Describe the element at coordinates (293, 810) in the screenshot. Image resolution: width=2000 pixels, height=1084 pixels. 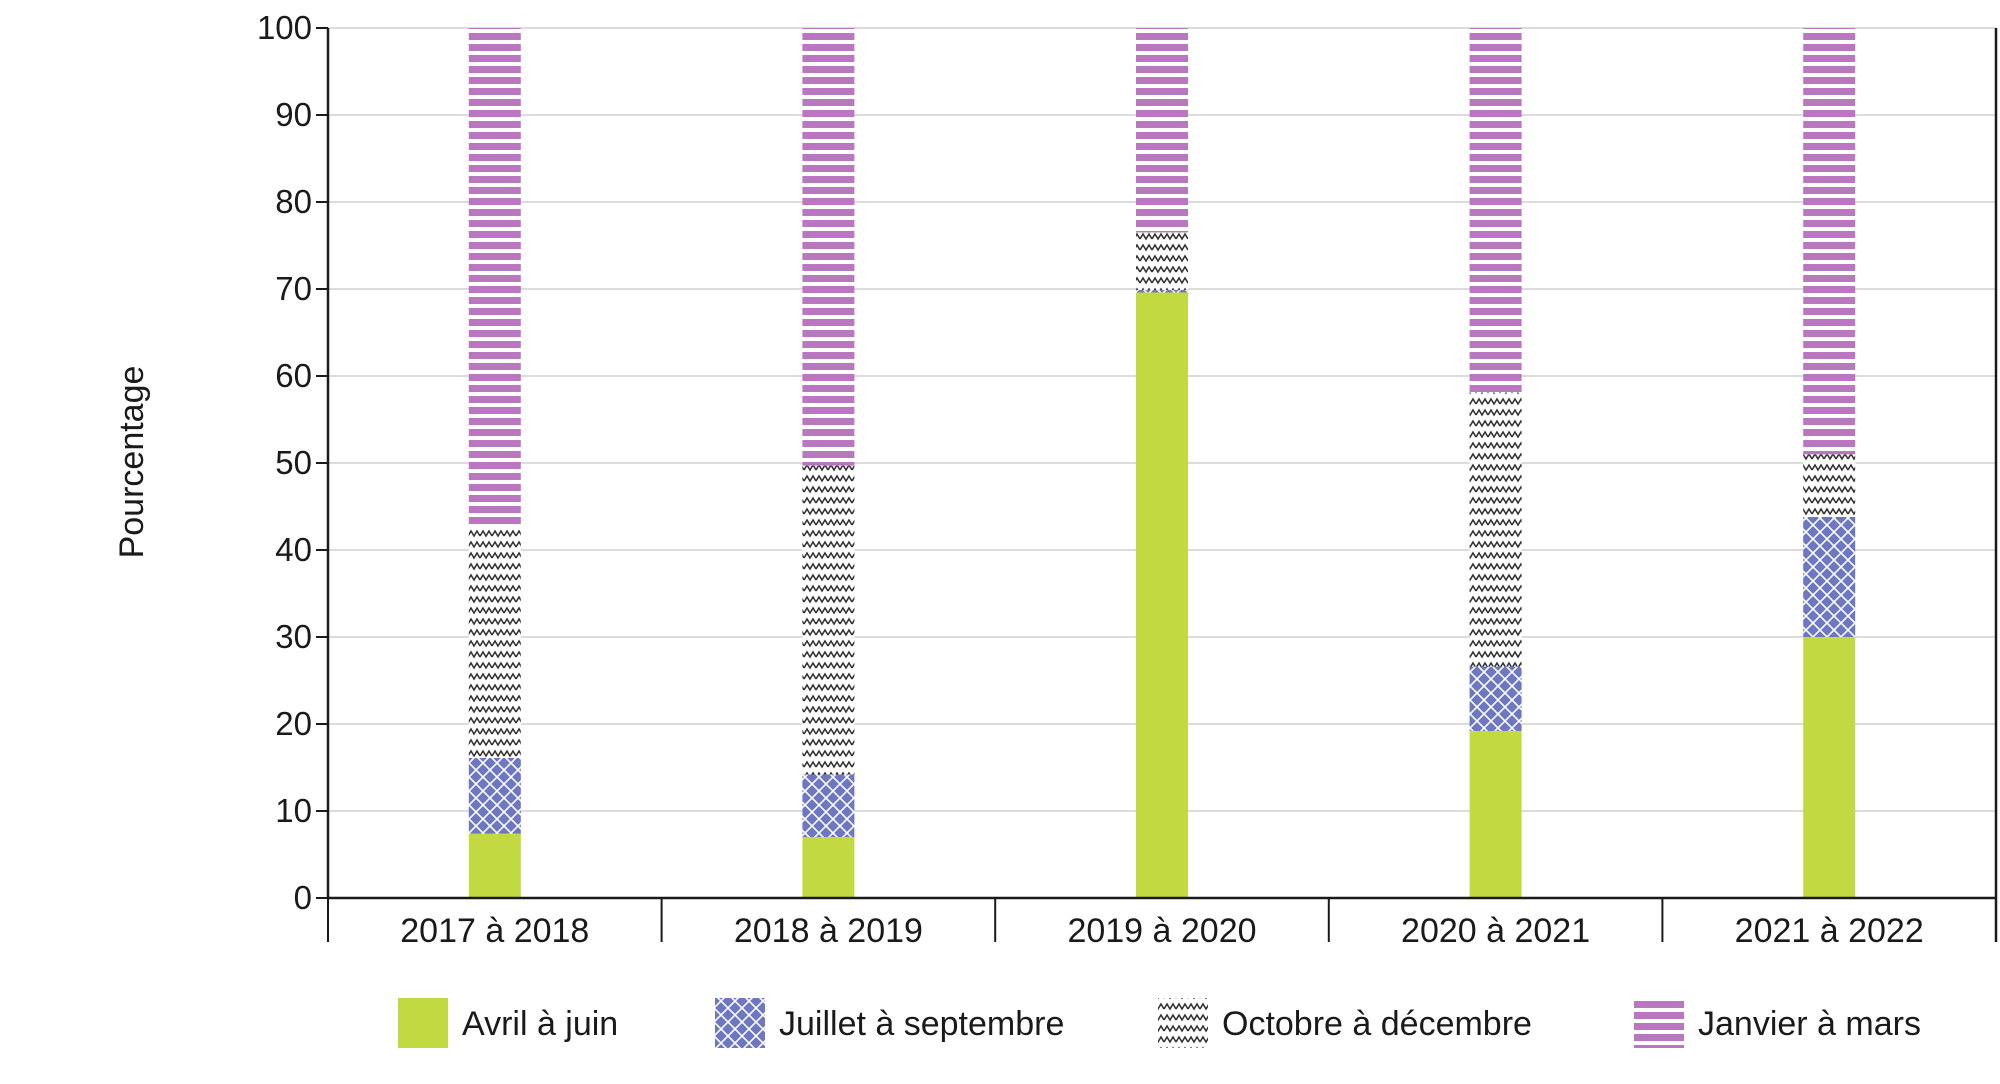
I see `y-tick-label: 10` at that location.